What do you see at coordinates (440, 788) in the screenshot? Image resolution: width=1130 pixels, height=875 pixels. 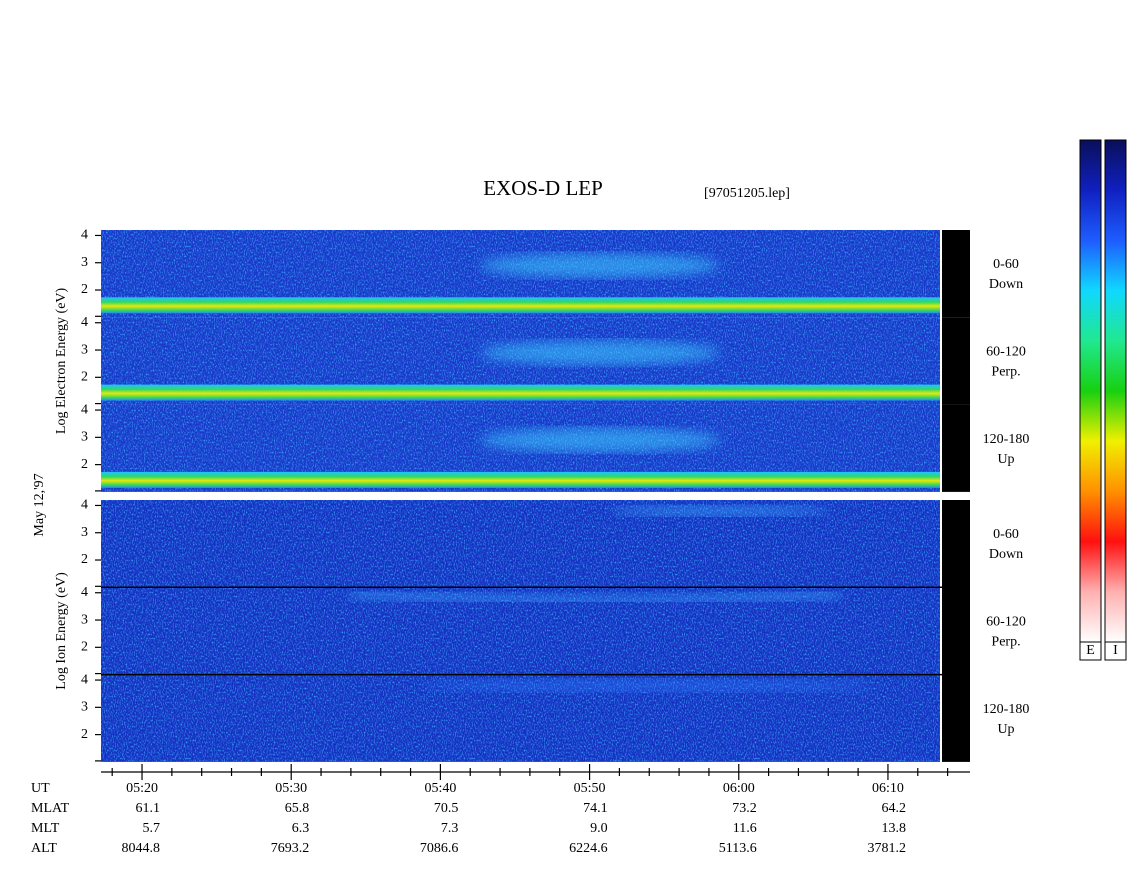 I see `x-tick-label: 05:40` at bounding box center [440, 788].